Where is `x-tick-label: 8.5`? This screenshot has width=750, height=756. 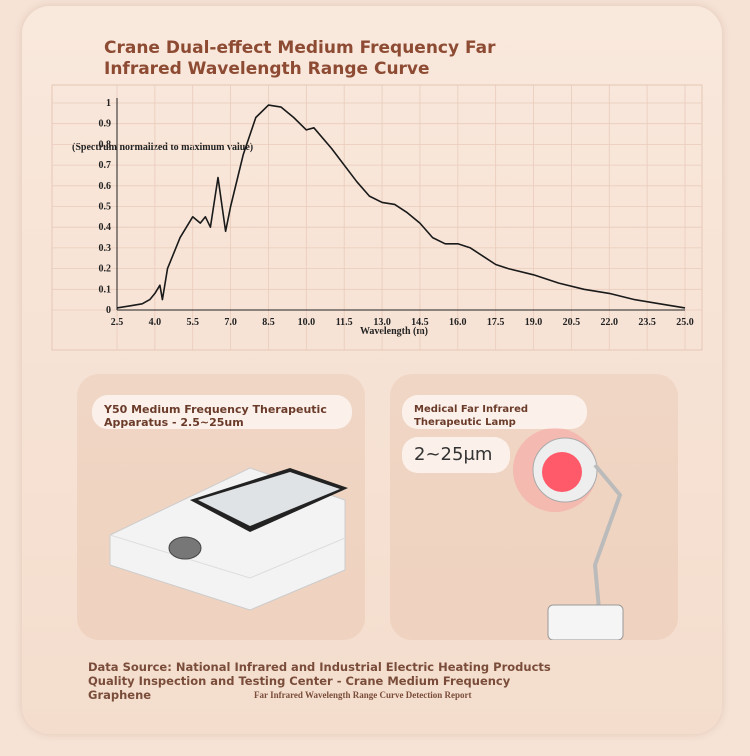
x-tick-label: 8.5 is located at coordinates (268, 322).